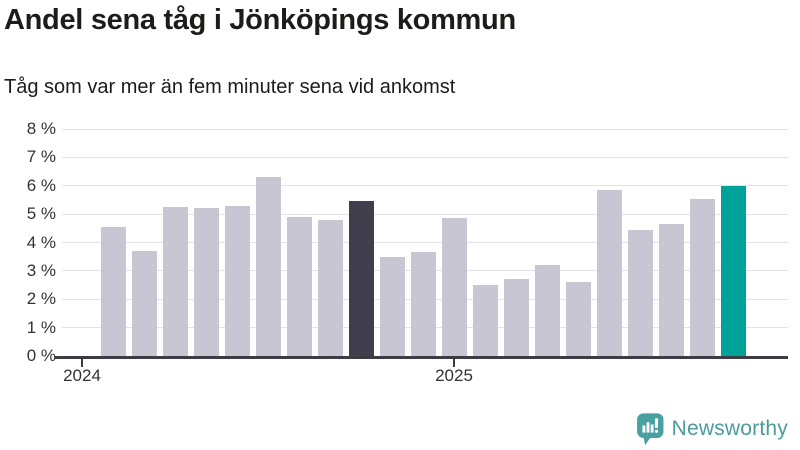 The height and width of the screenshot is (450, 800). Describe the element at coordinates (41, 242) in the screenshot. I see `y-axis-tick-label: 4 %` at that location.